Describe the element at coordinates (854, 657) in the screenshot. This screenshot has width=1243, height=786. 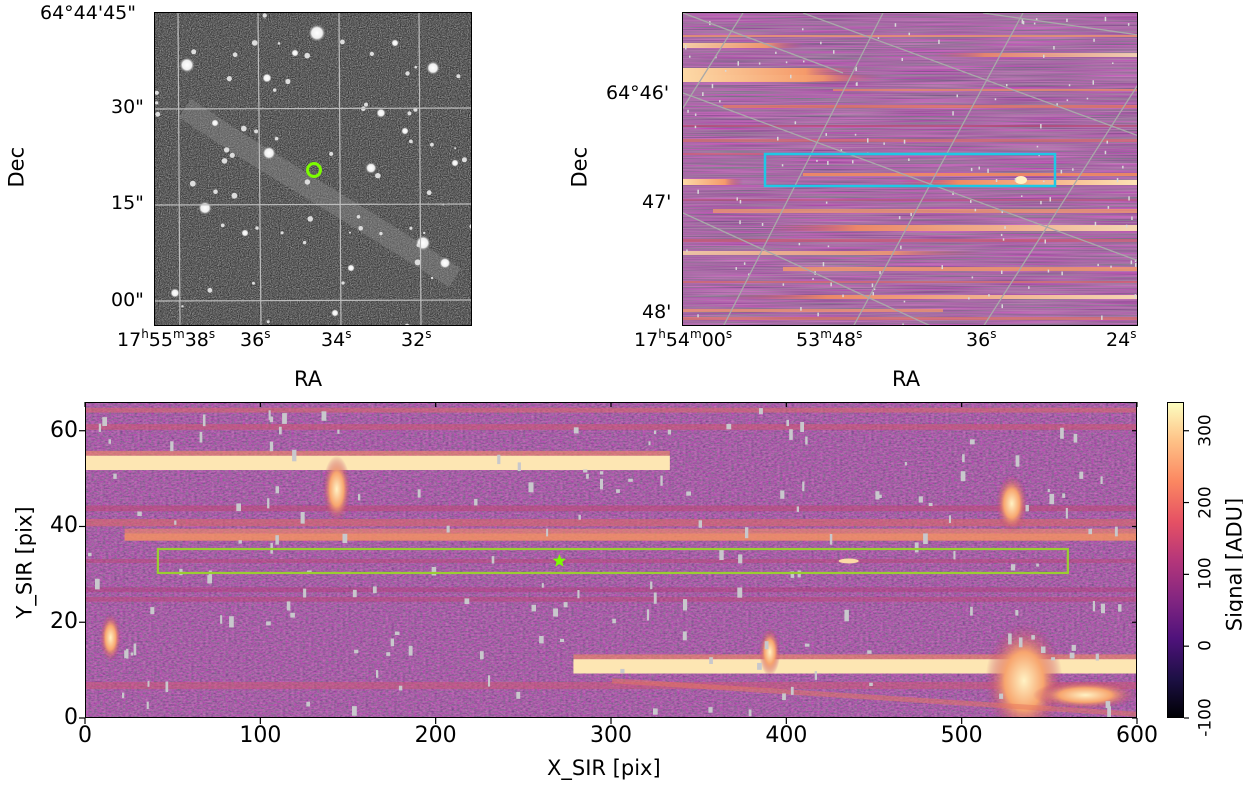
I see `trace-halo` at that location.